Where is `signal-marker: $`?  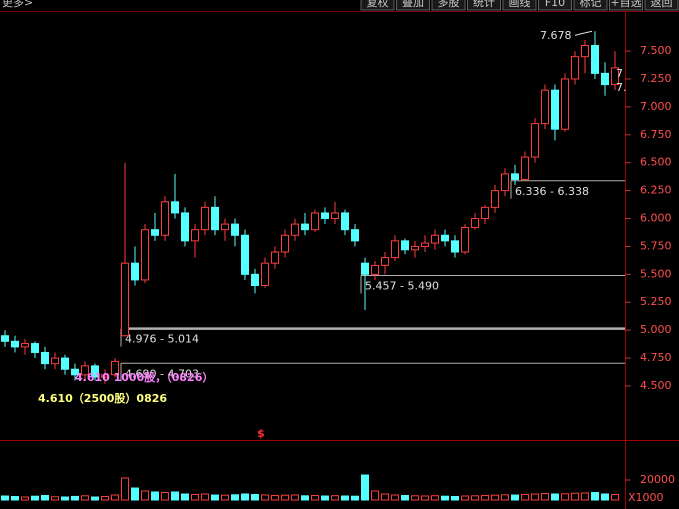 signal-marker: $ is located at coordinates (261, 433).